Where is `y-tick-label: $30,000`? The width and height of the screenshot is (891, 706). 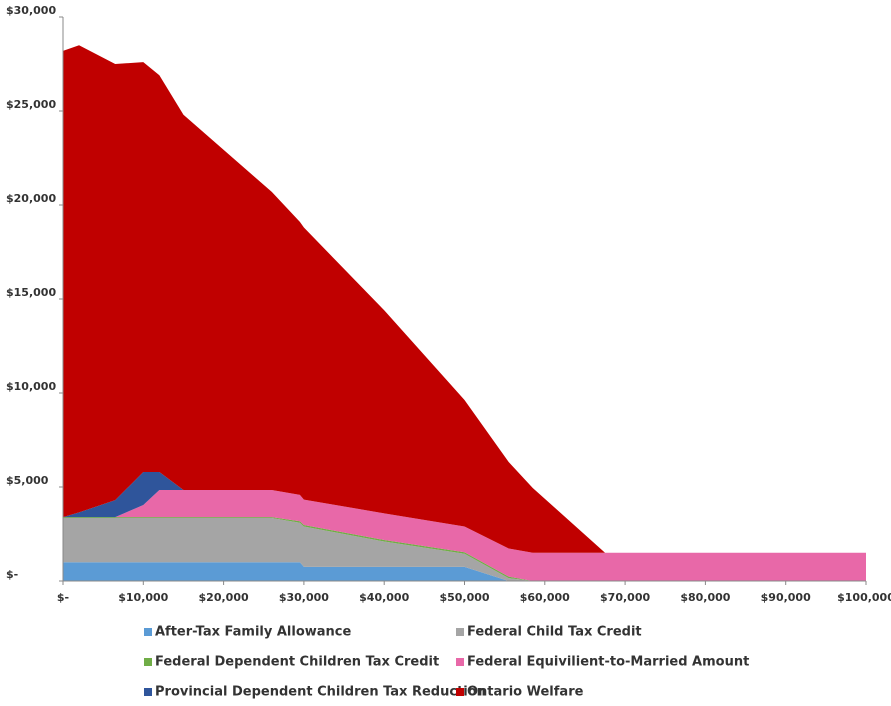
y-tick-label: $30,000 is located at coordinates (31, 10).